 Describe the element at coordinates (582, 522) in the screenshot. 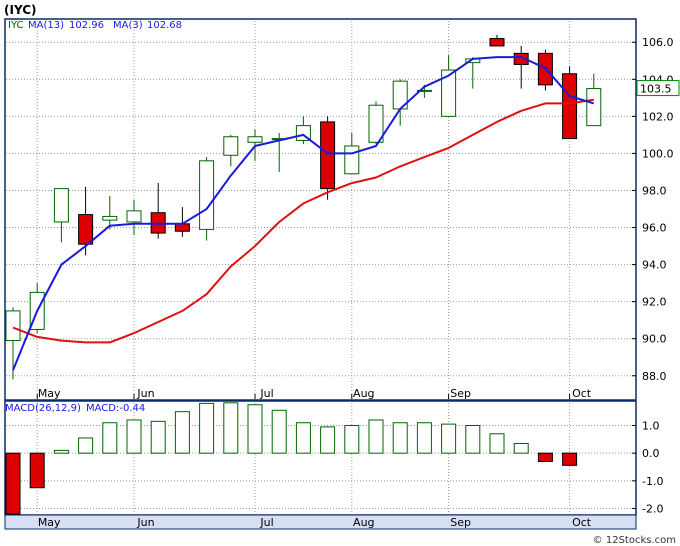

I see `macd-x-label: Oct` at that location.